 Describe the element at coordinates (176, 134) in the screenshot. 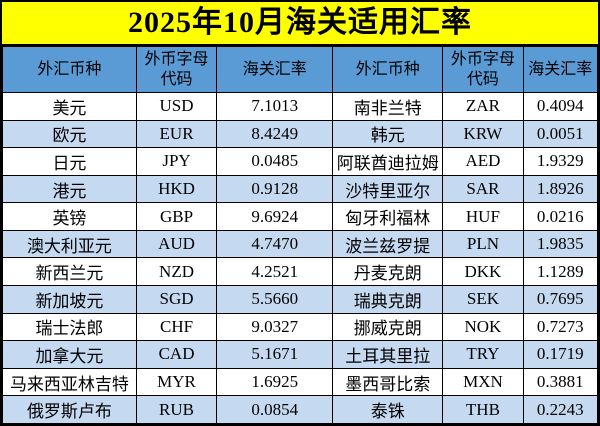

I see `currency-code-cell: EUR` at that location.